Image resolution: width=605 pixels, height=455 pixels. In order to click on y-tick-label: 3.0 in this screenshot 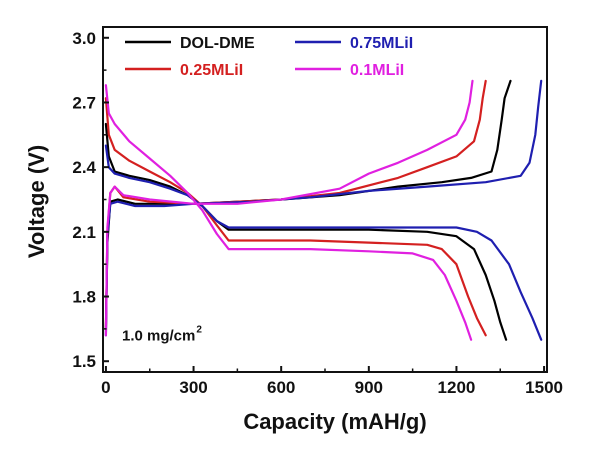, I will do `click(84, 38)`.